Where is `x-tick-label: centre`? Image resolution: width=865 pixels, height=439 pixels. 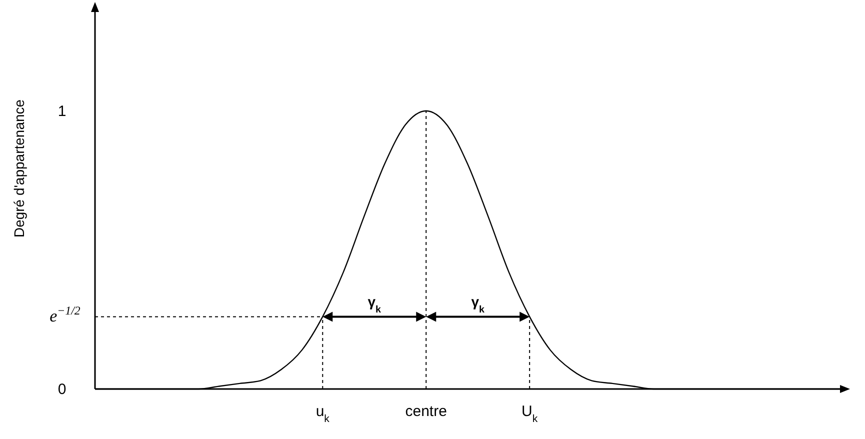 x-tick-label: centre is located at coordinates (426, 411).